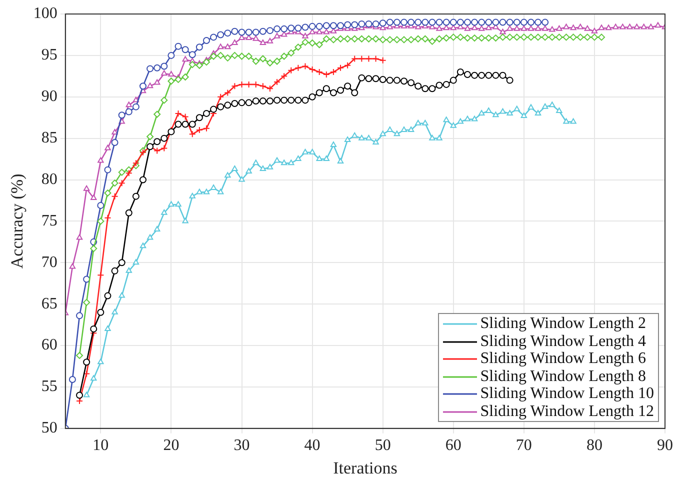  Describe the element at coordinates (49, 221) in the screenshot. I see `y-tick-label: 75` at that location.